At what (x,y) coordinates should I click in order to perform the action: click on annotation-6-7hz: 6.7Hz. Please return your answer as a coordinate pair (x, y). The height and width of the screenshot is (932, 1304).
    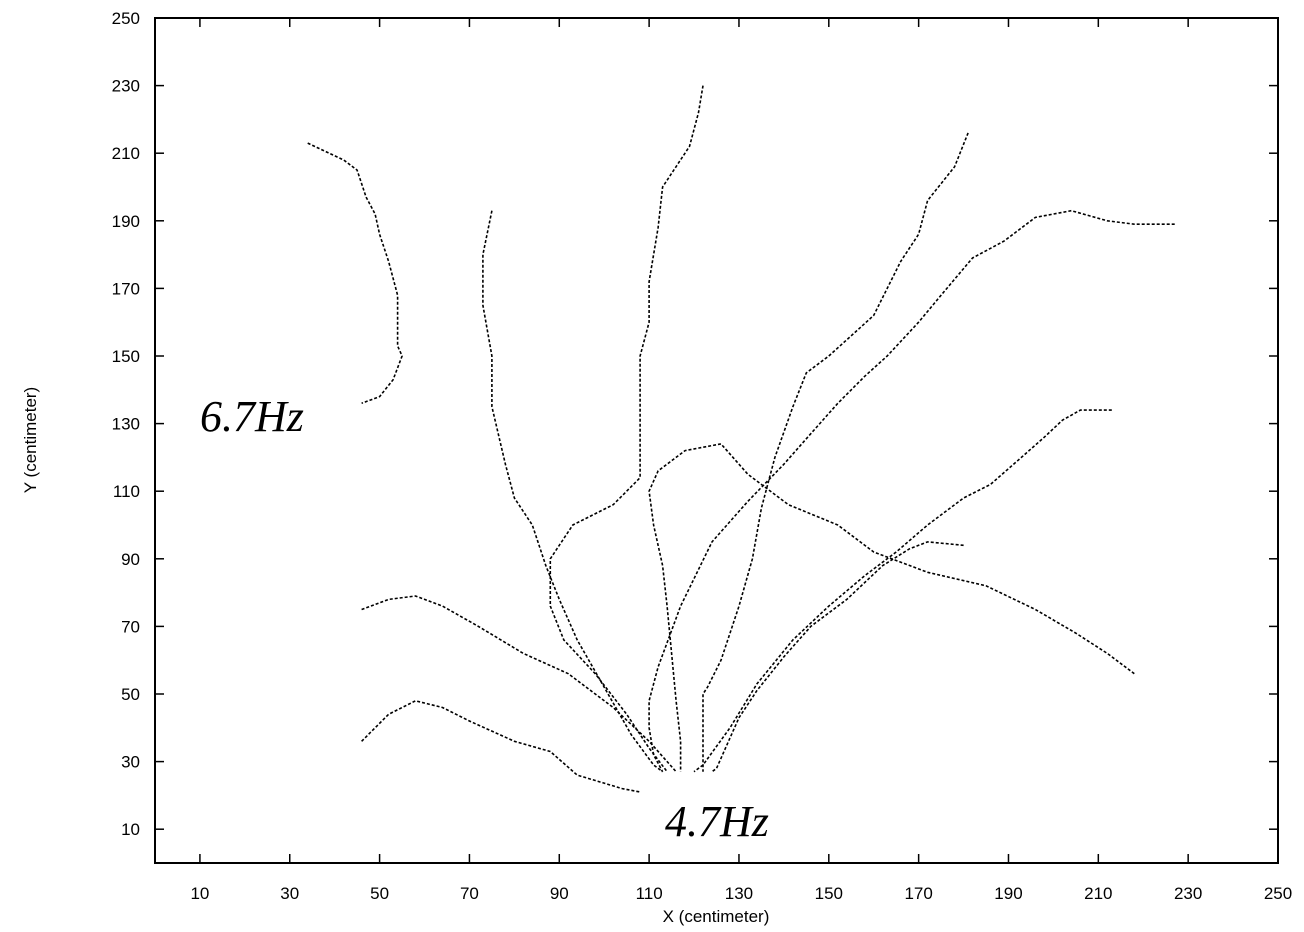
    Looking at the image, I should click on (252, 416).